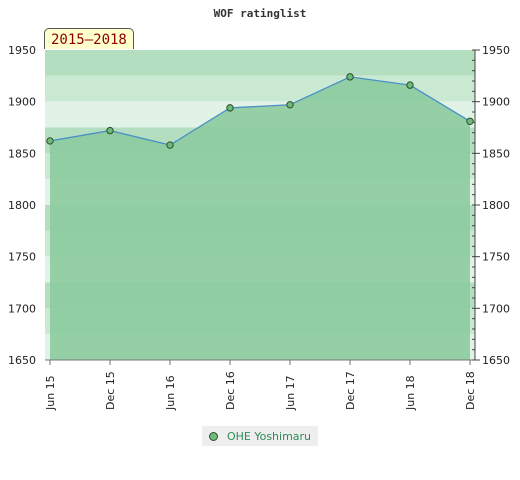  What do you see at coordinates (496, 50) in the screenshot?
I see `y-tick-label-right: 1950` at bounding box center [496, 50].